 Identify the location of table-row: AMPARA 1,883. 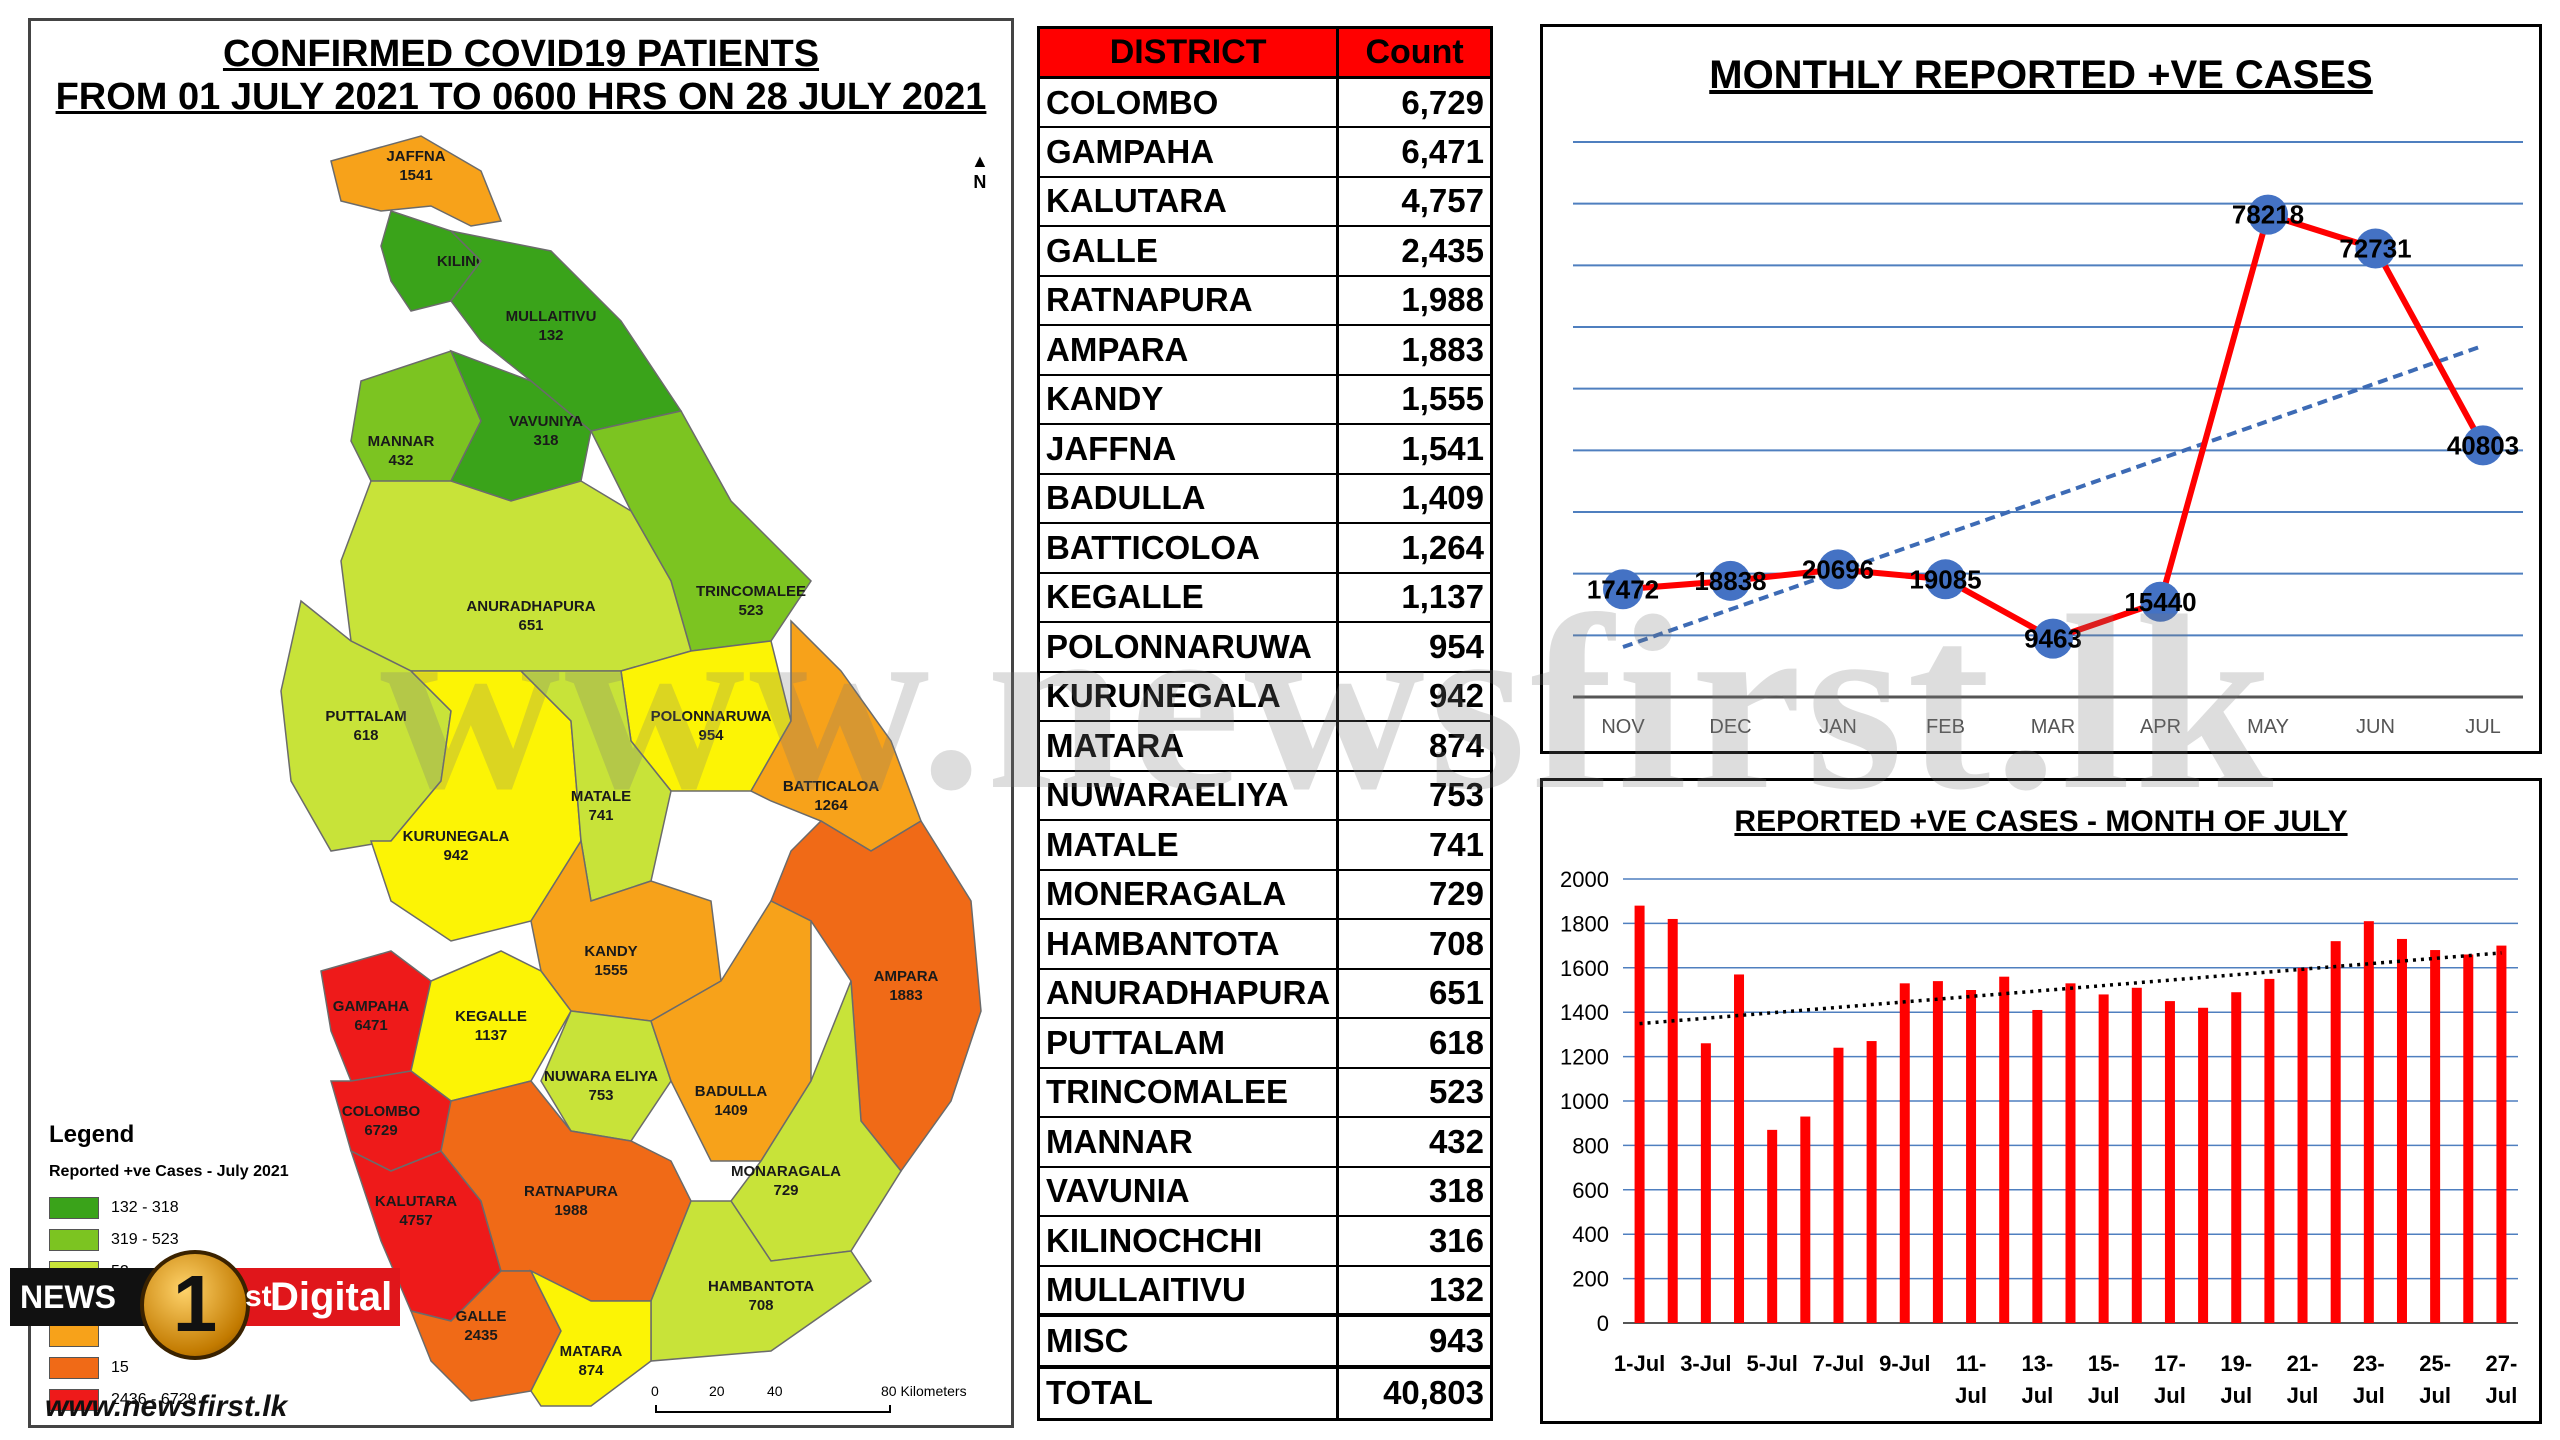
(1265, 350).